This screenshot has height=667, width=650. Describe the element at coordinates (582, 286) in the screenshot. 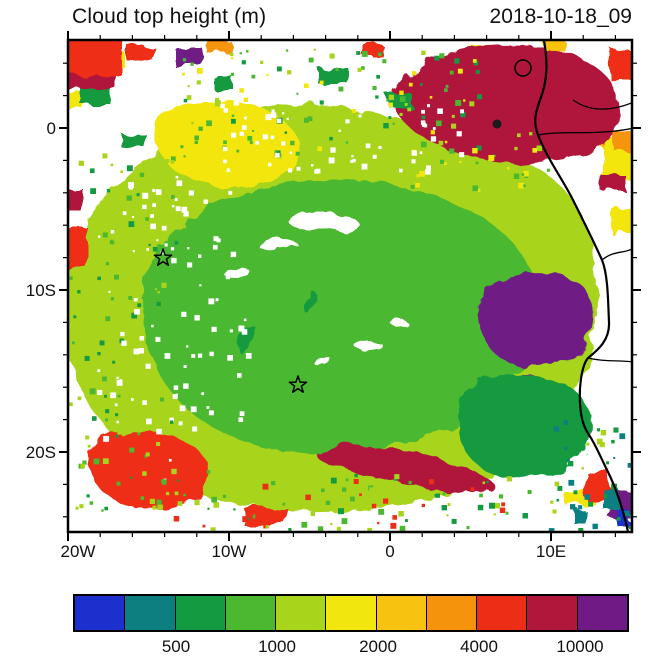

I see `coastline` at that location.